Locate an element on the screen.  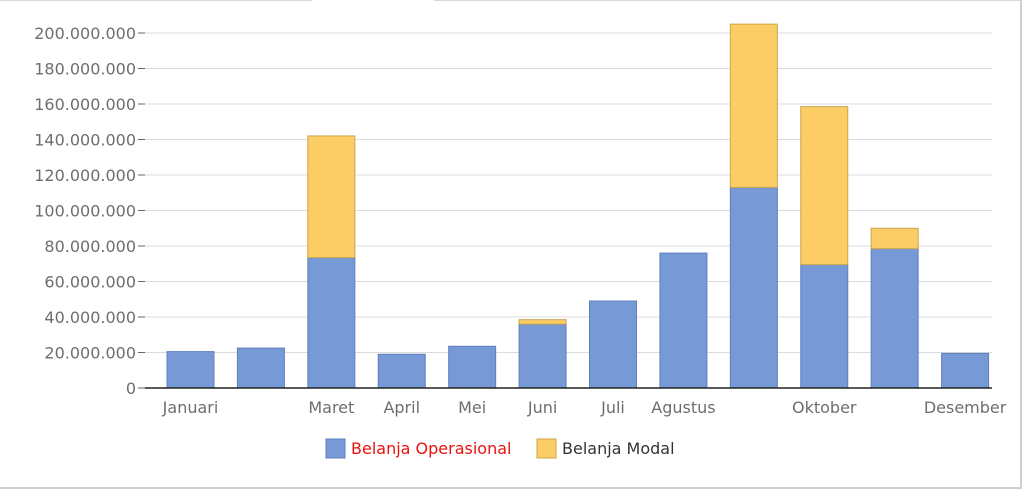
x-tick-label: Juni is located at coordinates (542, 407).